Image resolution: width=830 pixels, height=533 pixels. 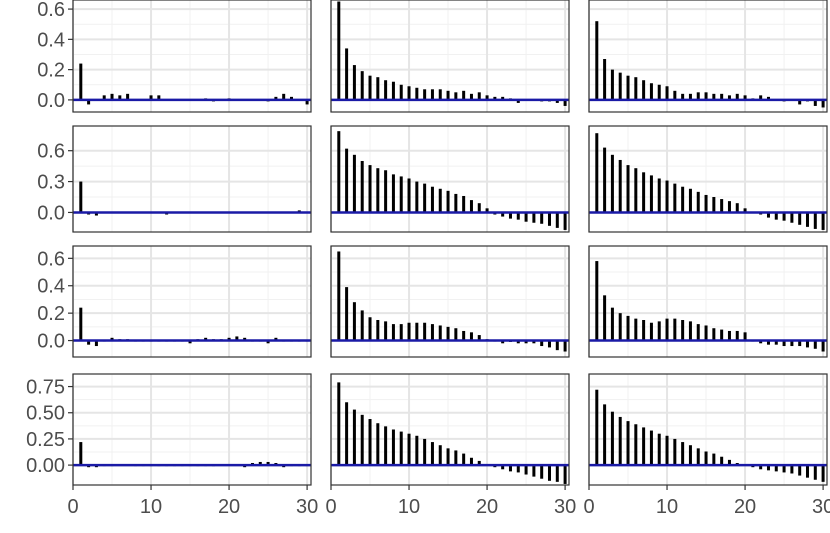 What do you see at coordinates (51, 152) in the screenshot?
I see `y-tick-label: 0.6` at bounding box center [51, 152].